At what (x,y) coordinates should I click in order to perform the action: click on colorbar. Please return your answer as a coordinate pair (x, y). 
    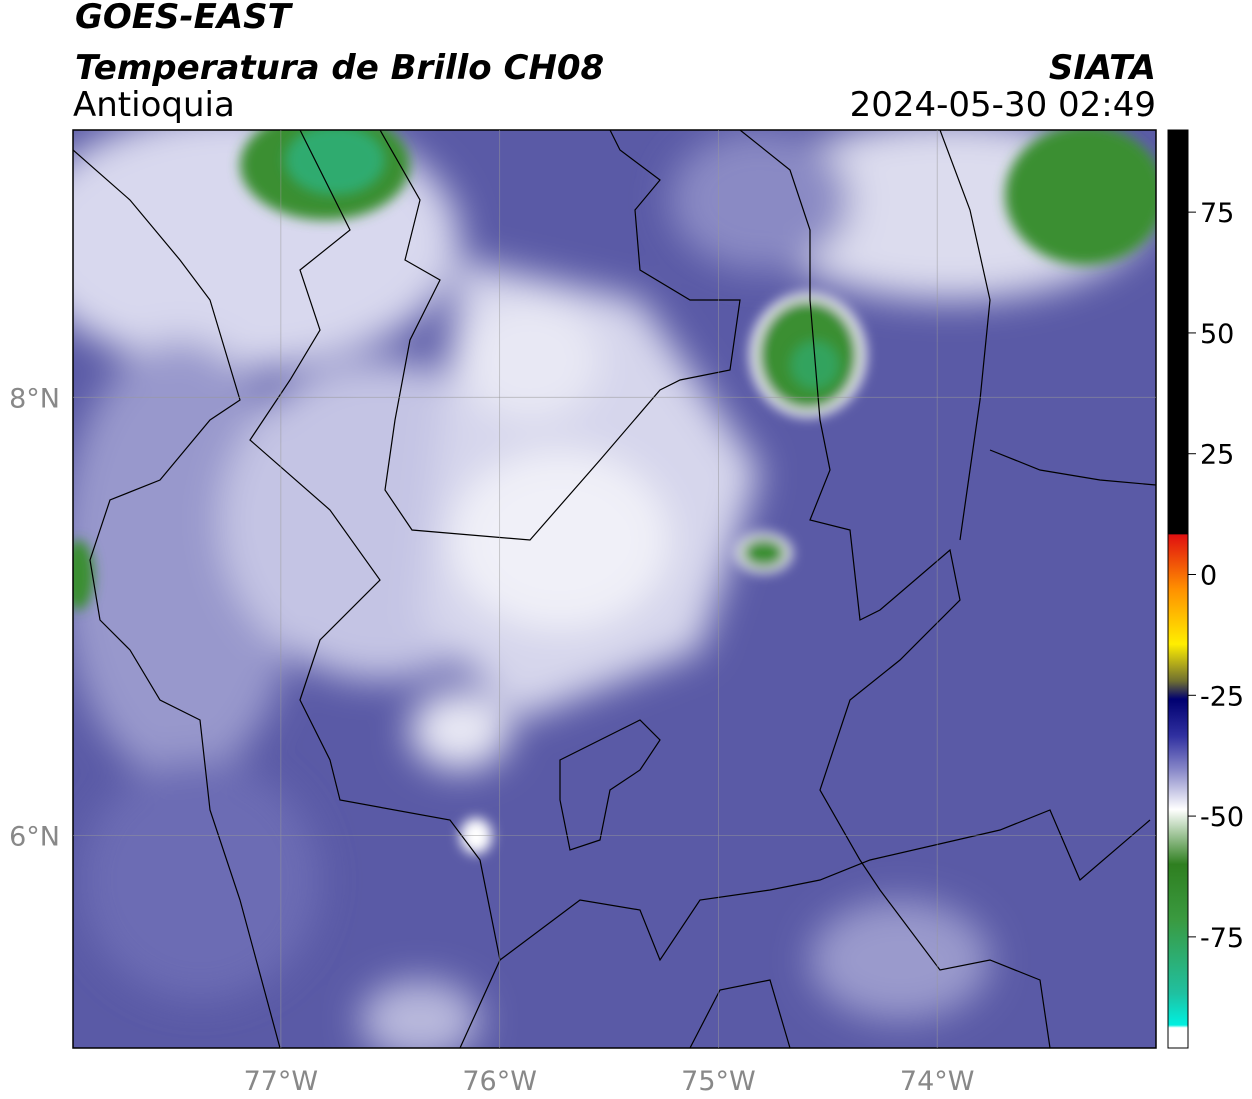
    Looking at the image, I should click on (1178, 589).